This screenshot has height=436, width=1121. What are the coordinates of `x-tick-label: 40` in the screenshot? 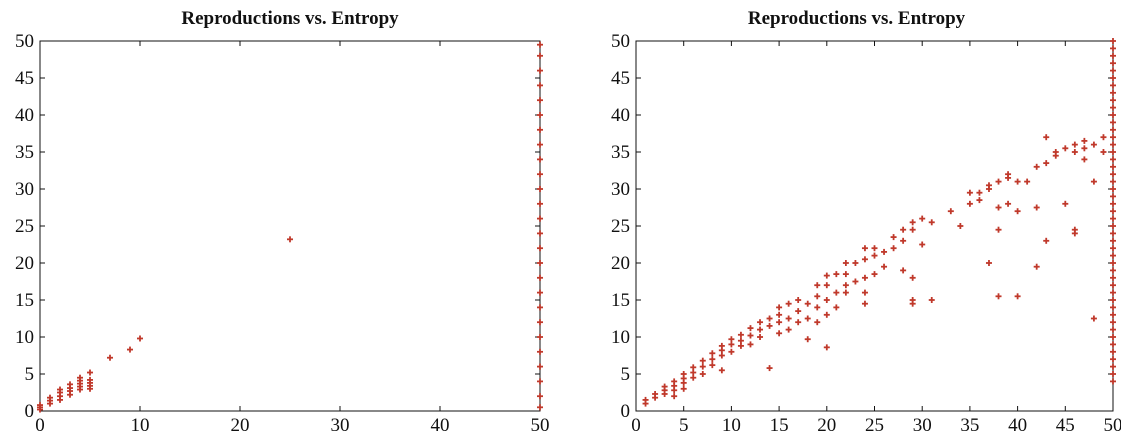 It's located at (440, 425).